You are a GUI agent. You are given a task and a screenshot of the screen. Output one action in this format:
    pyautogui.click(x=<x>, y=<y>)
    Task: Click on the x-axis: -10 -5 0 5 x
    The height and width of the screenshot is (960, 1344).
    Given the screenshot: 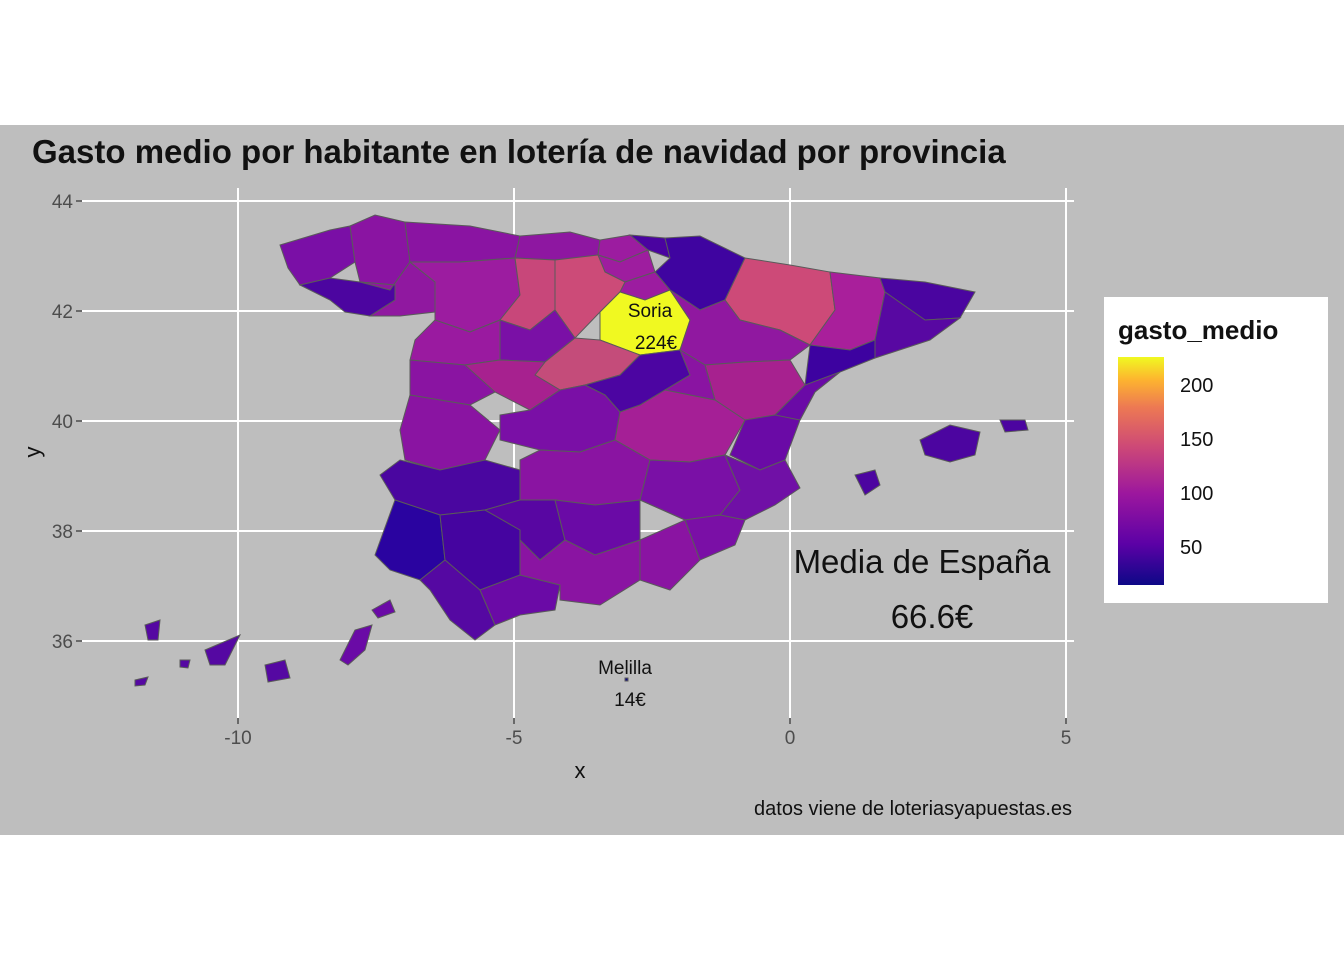 What is the action you would take?
    pyautogui.click(x=647, y=750)
    